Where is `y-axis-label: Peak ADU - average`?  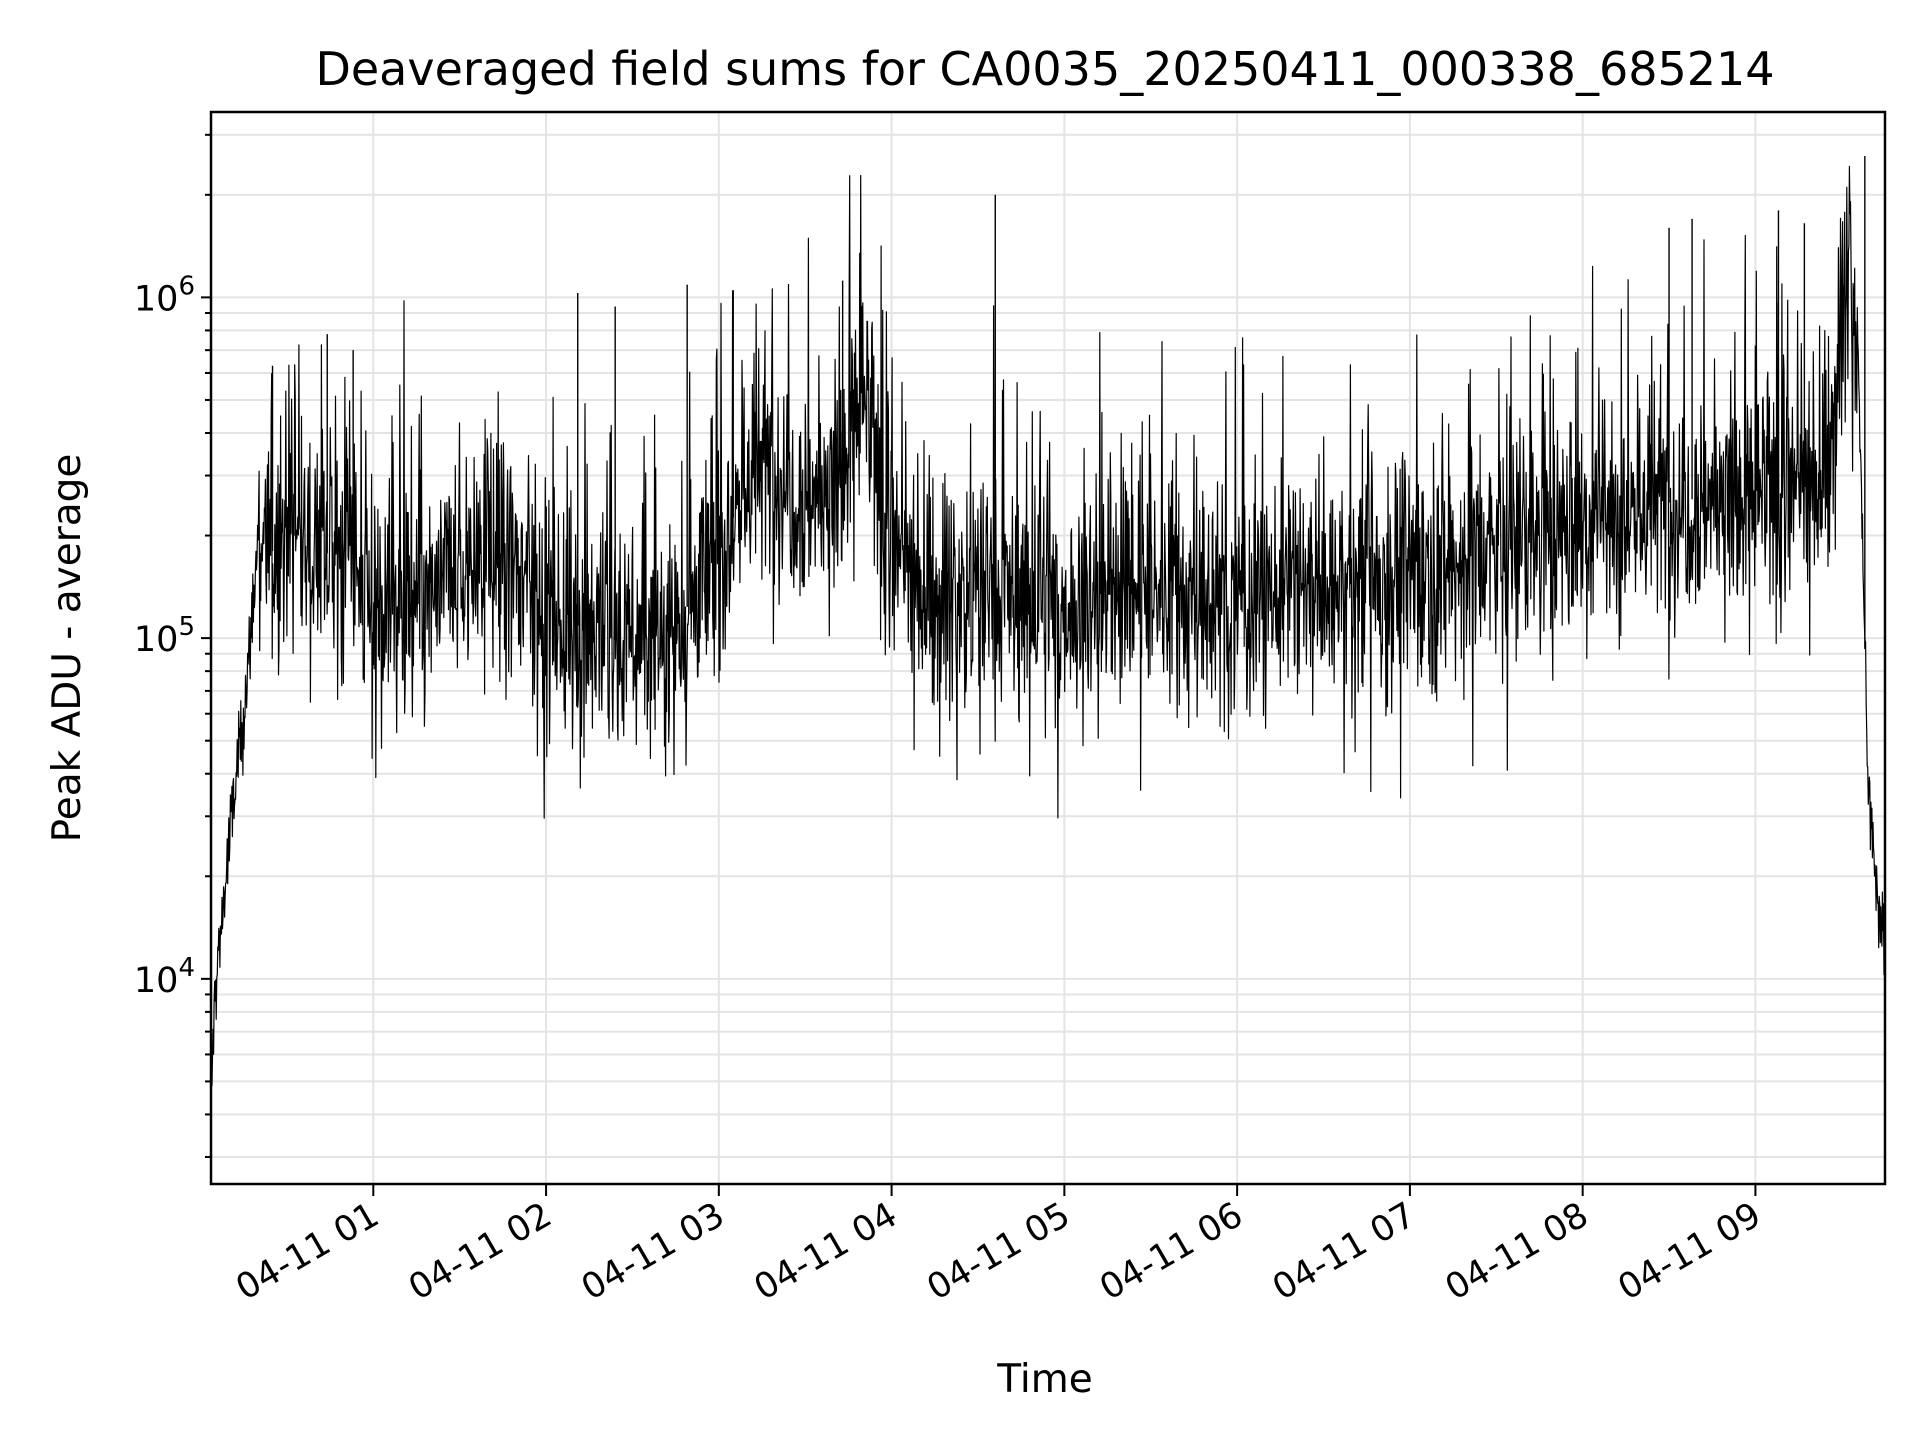 y-axis-label: Peak ADU - average is located at coordinates (67, 648).